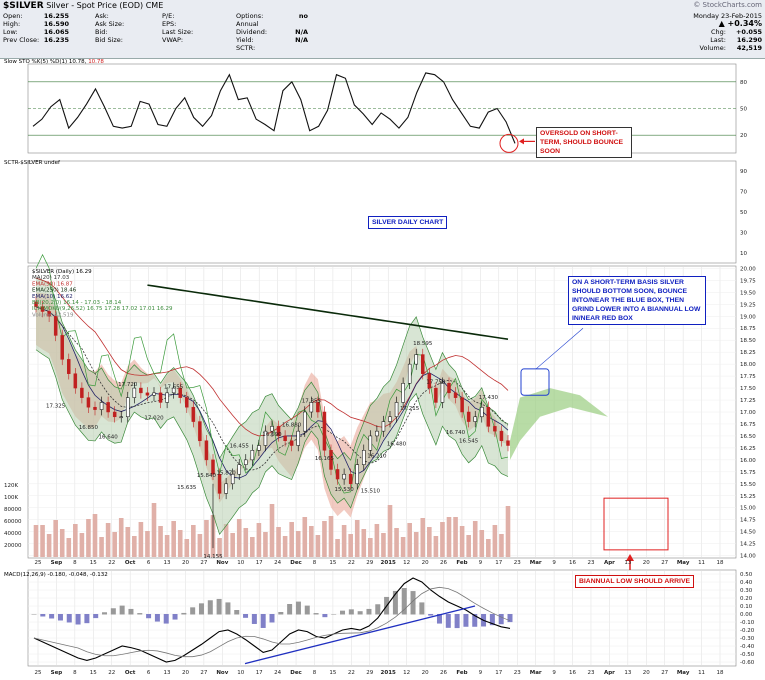 The image size is (765, 680). What do you see at coordinates (222, 563) in the screenshot?
I see `x-tick-label: Nov` at bounding box center [222, 563].